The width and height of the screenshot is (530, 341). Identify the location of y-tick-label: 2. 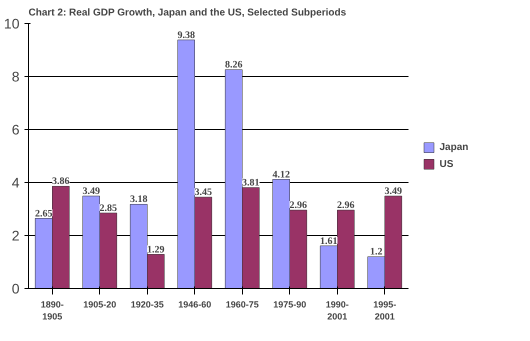
(16, 236).